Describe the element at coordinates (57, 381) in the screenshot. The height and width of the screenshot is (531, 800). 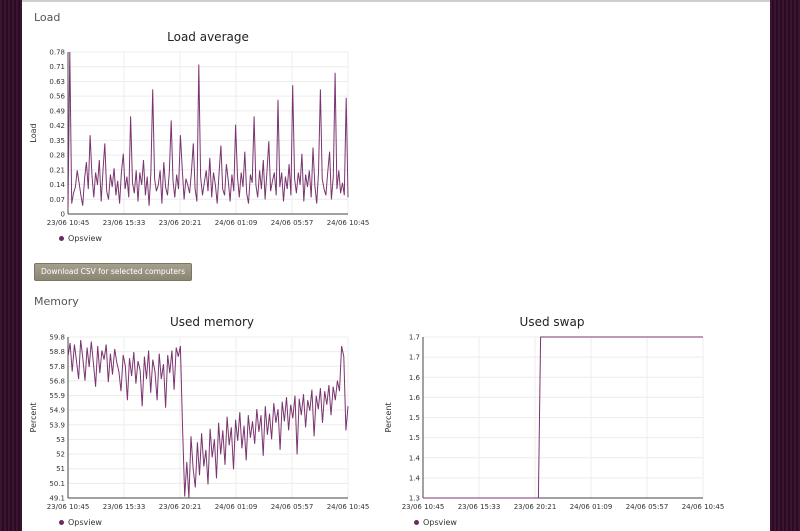
I see `y-tick-label: 56.8` at that location.